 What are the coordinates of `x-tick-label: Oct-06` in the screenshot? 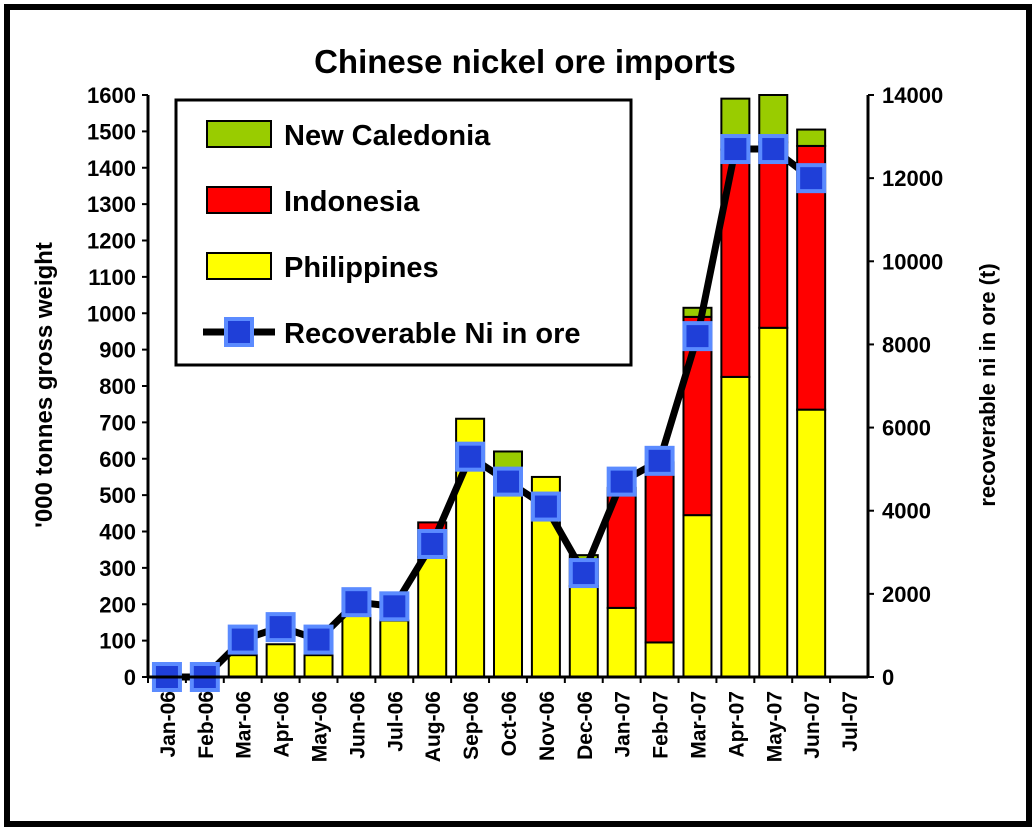 It's located at (509, 723).